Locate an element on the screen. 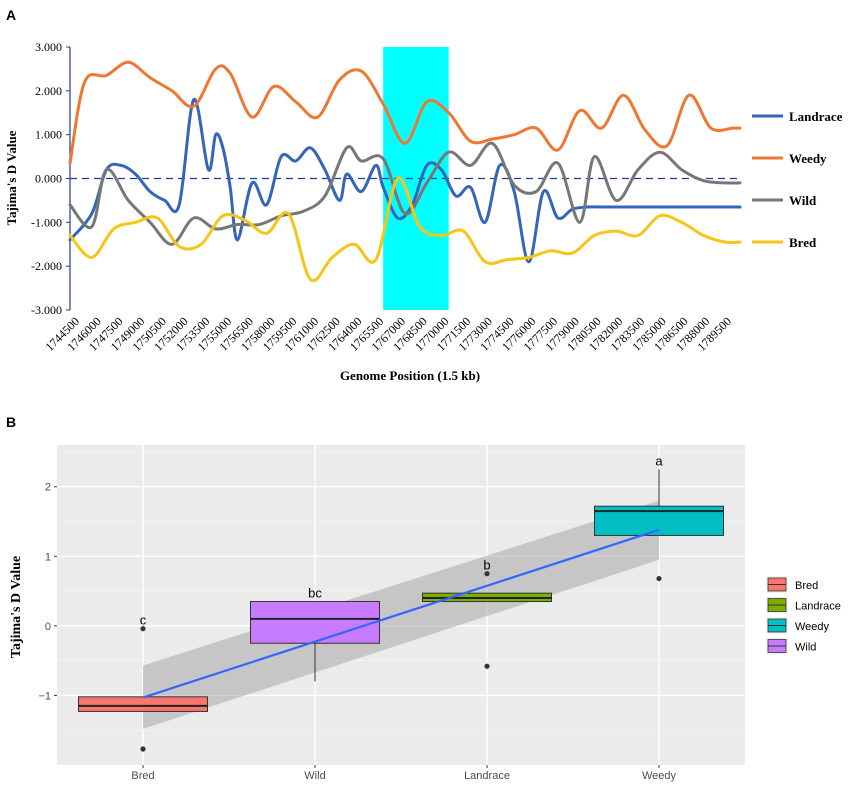 The width and height of the screenshot is (850, 788). y-tick-label: -3.000 is located at coordinates (46, 310).